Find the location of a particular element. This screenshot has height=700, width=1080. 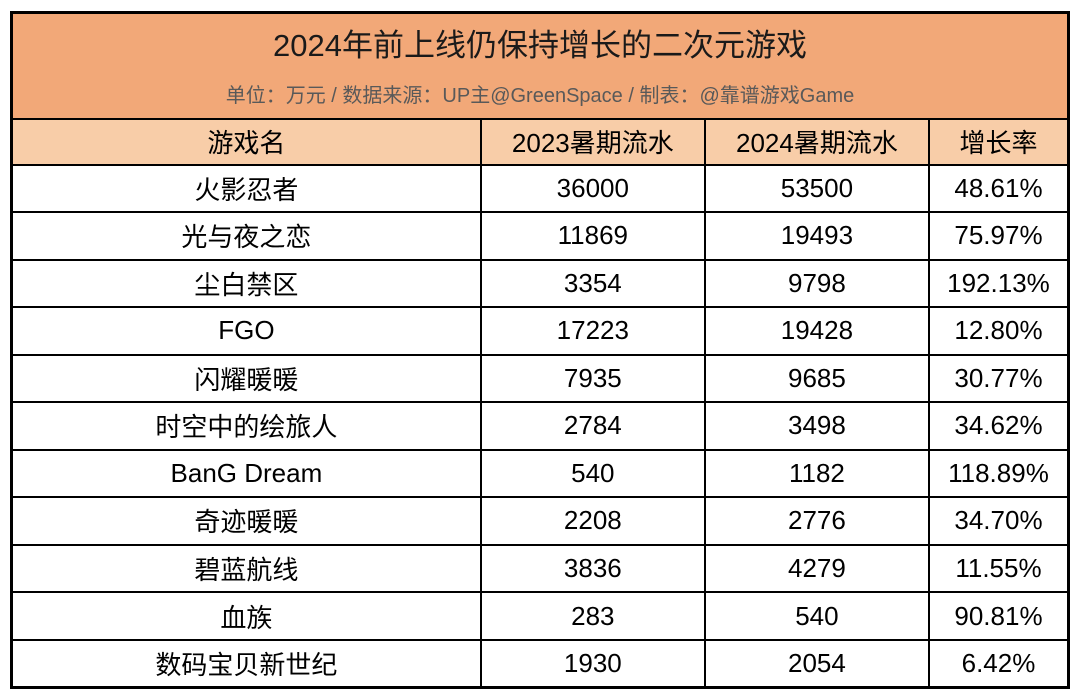

table-row: 闪耀暖暖 7935 9685 30.77% is located at coordinates (540, 378).